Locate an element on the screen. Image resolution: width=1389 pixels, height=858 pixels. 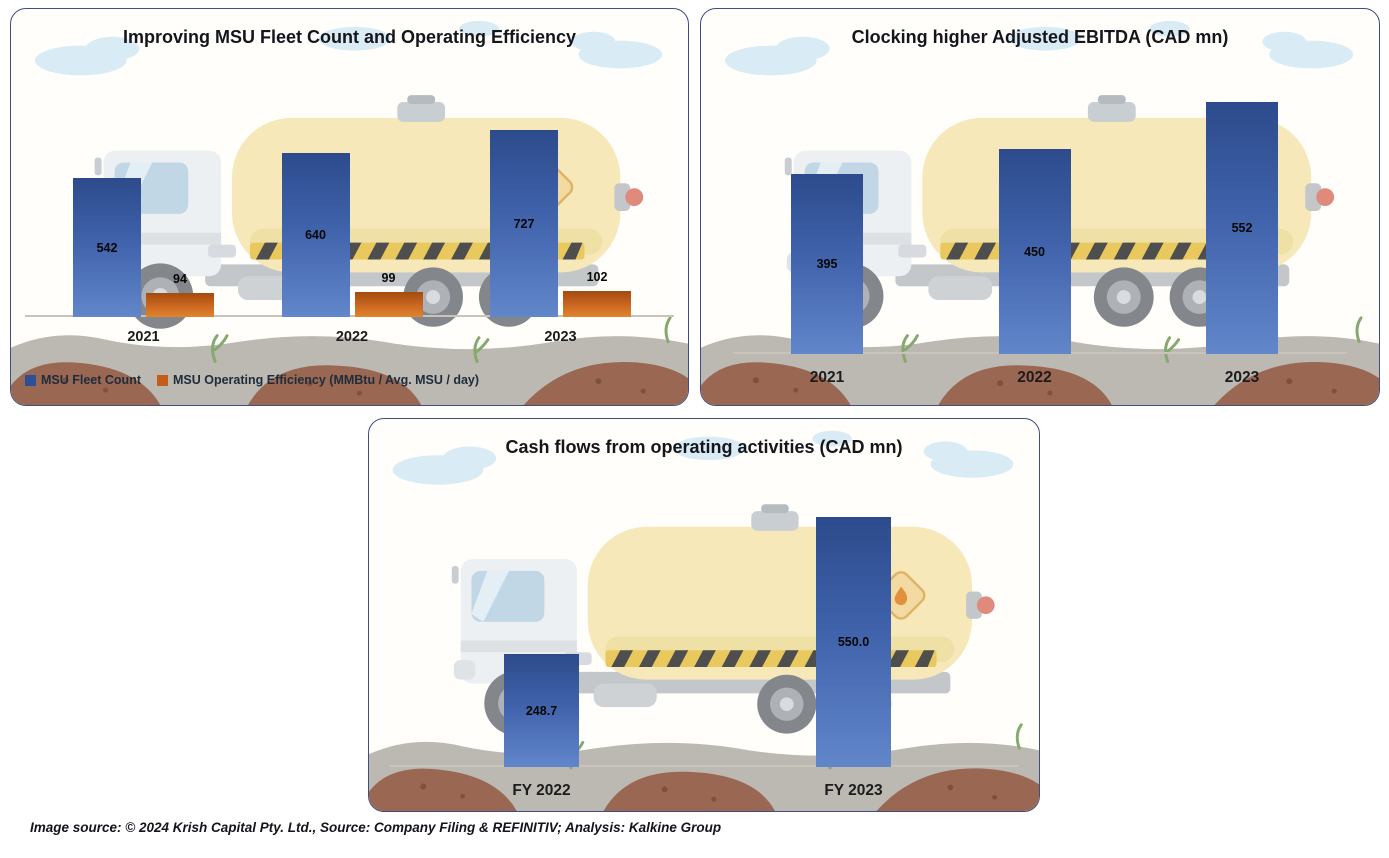
bar-column: 99 is located at coordinates (388, 294).